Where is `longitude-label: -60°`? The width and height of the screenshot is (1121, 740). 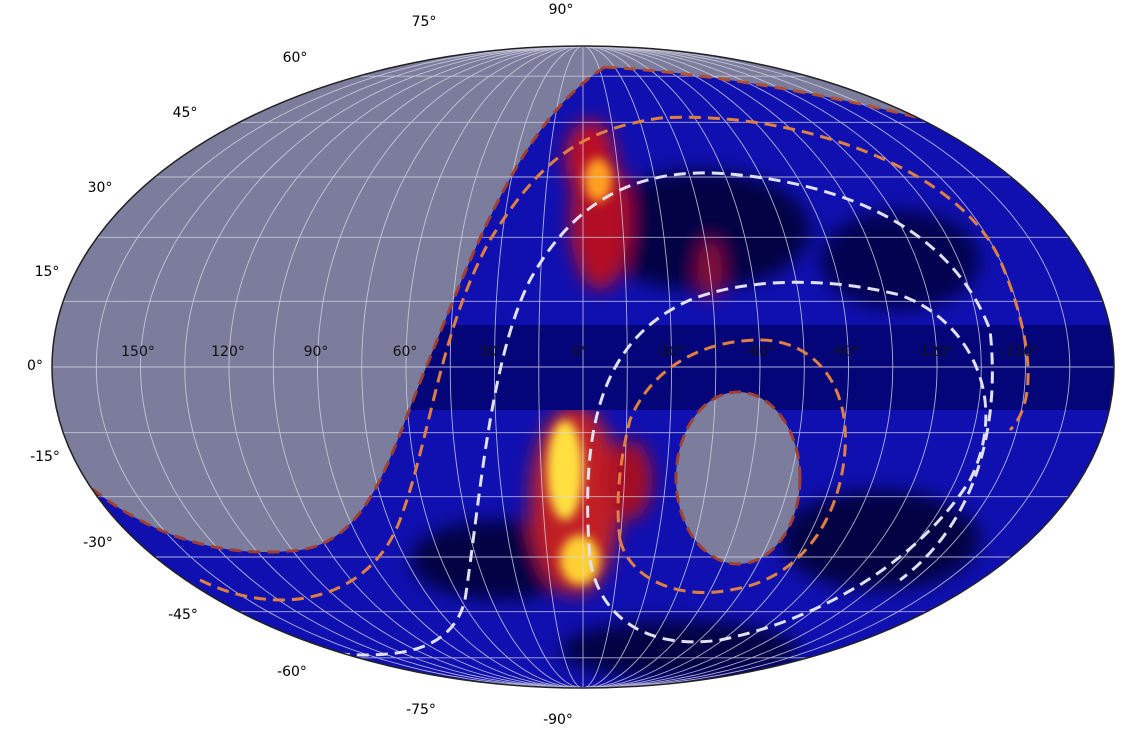 longitude-label: -60° is located at coordinates (760, 352).